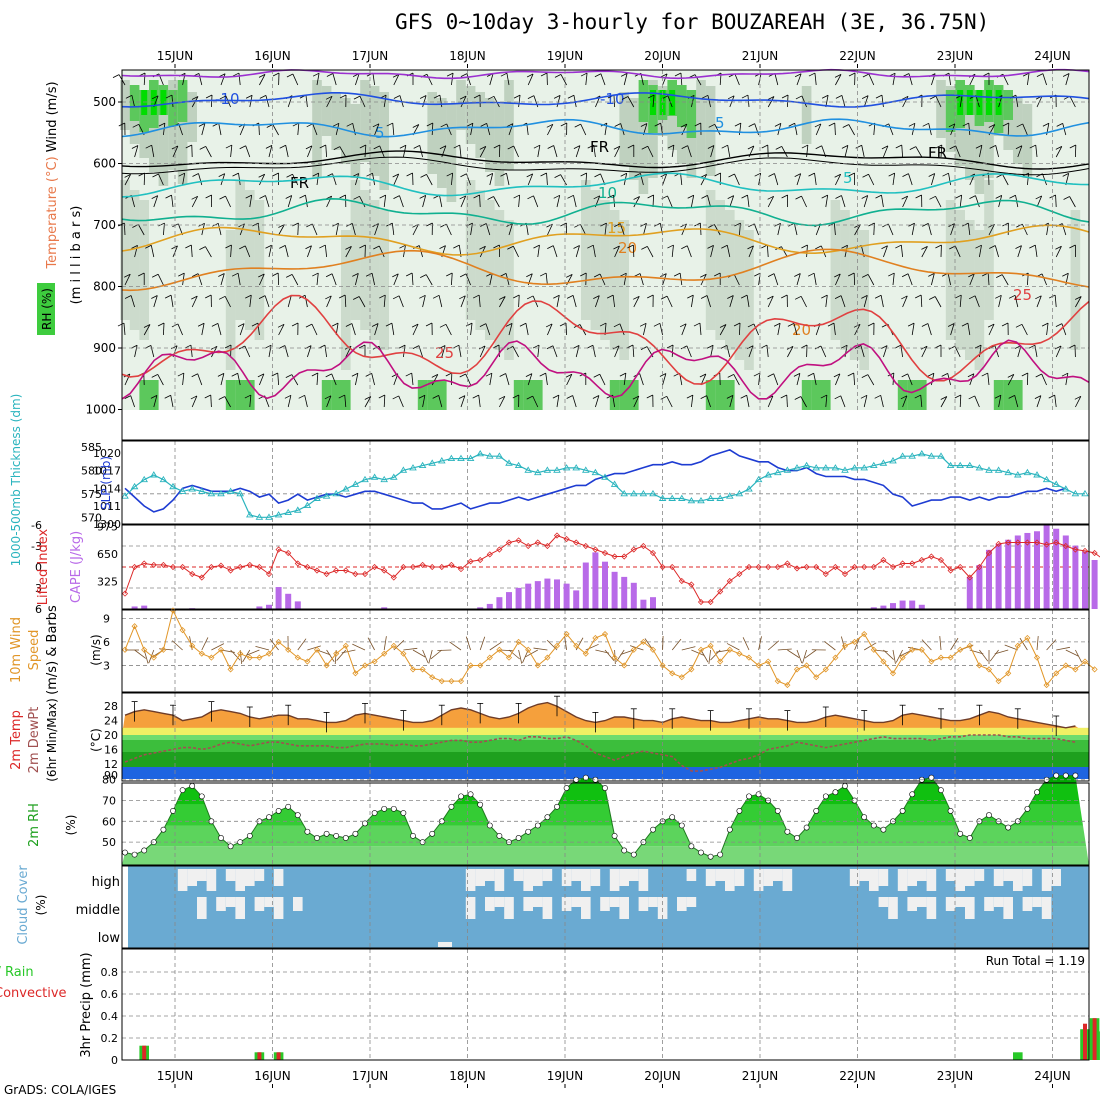  What do you see at coordinates (616, 228) in the screenshot?
I see `contour-label: 15` at bounding box center [616, 228].